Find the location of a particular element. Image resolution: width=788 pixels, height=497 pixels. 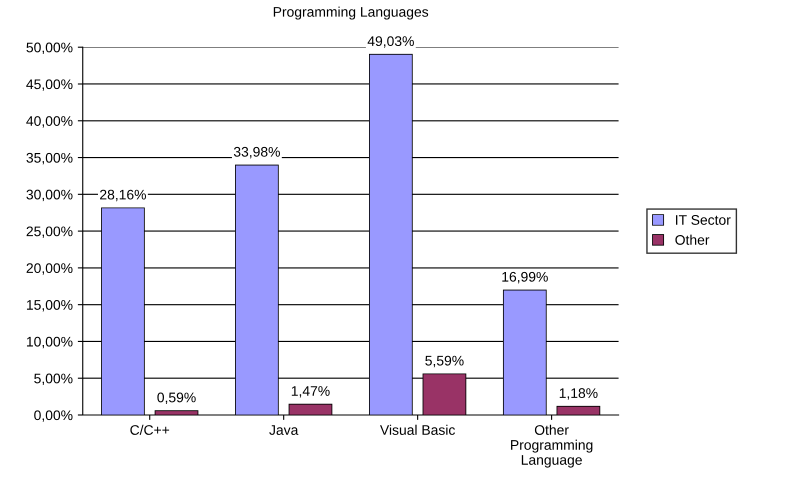

y-tick-label: 45,00% is located at coordinates (49, 85).